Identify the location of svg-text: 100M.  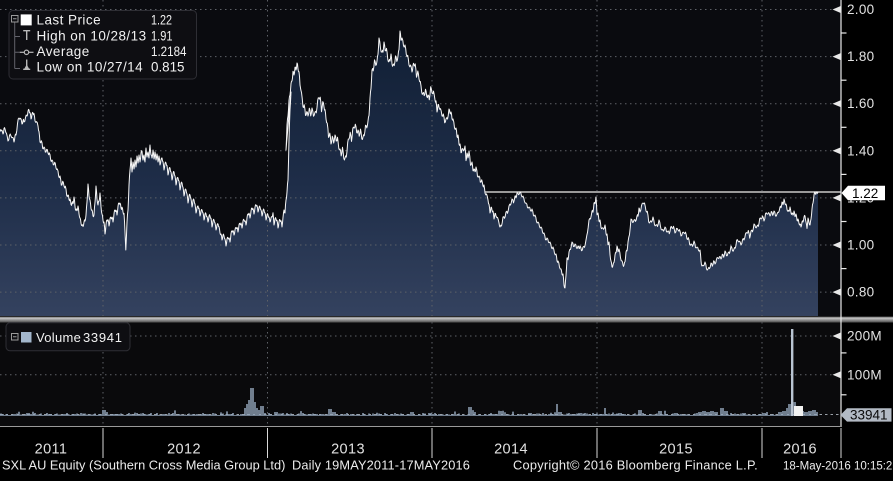
(864, 374).